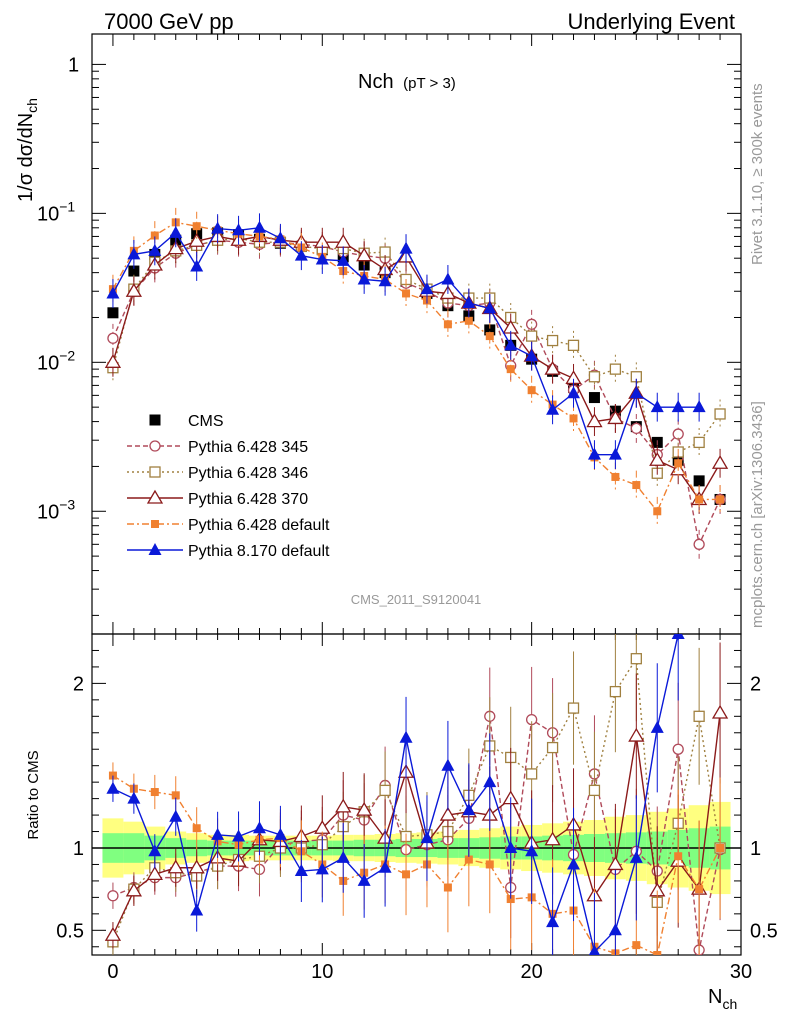 The width and height of the screenshot is (786, 1024). Describe the element at coordinates (112, 972) in the screenshot. I see `x-tick-label: 0` at that location.